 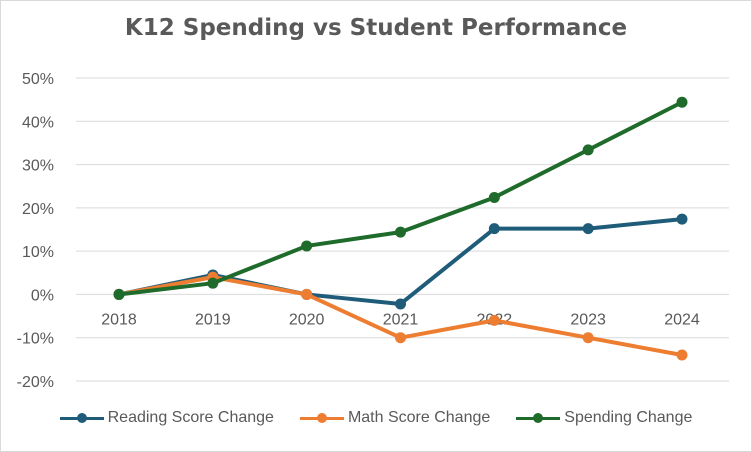 I want to click on legend-label: Math Score Change, so click(x=419, y=417).